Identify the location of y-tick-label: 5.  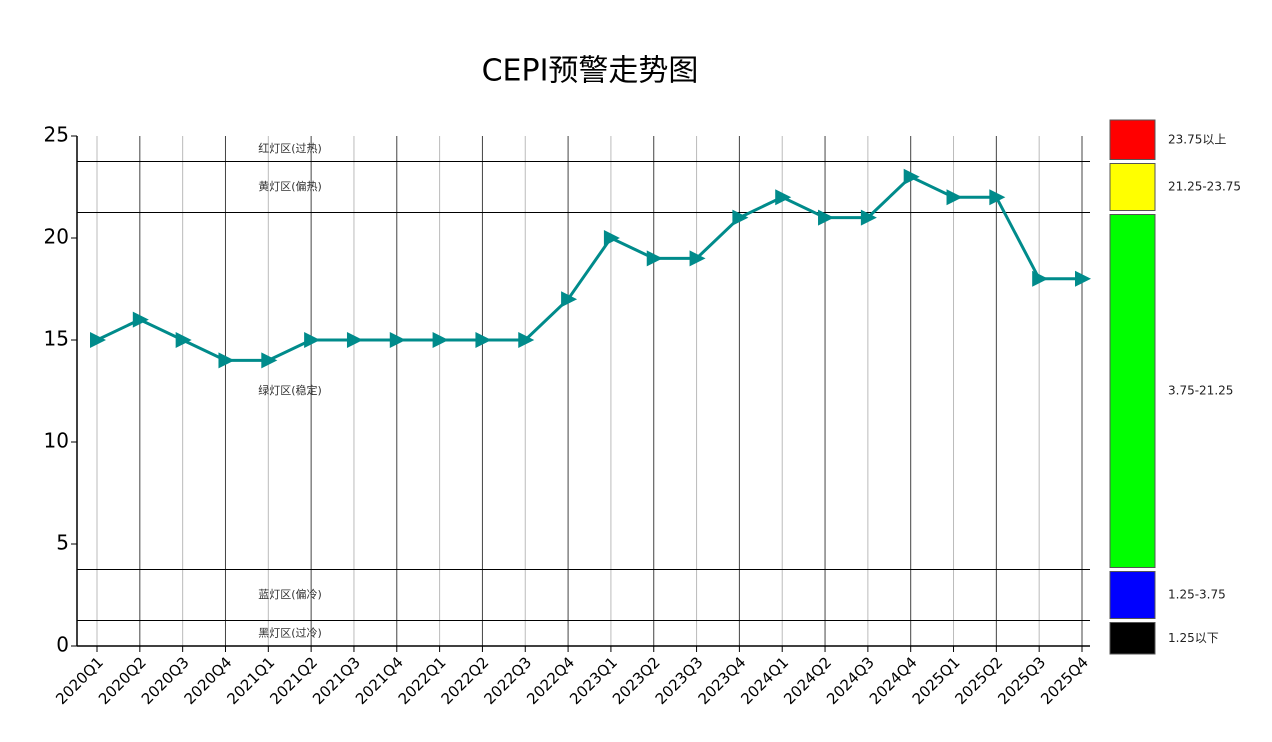
(62, 543).